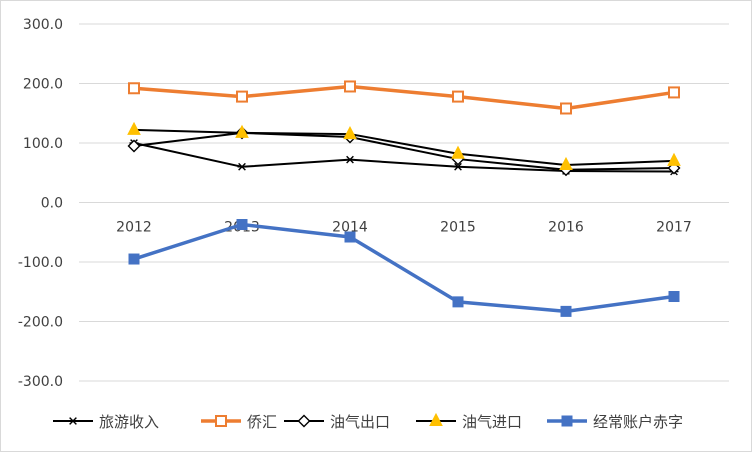 Image resolution: width=752 pixels, height=455 pixels. Describe the element at coordinates (458, 228) in the screenshot. I see `x-tick-label: 2015` at that location.